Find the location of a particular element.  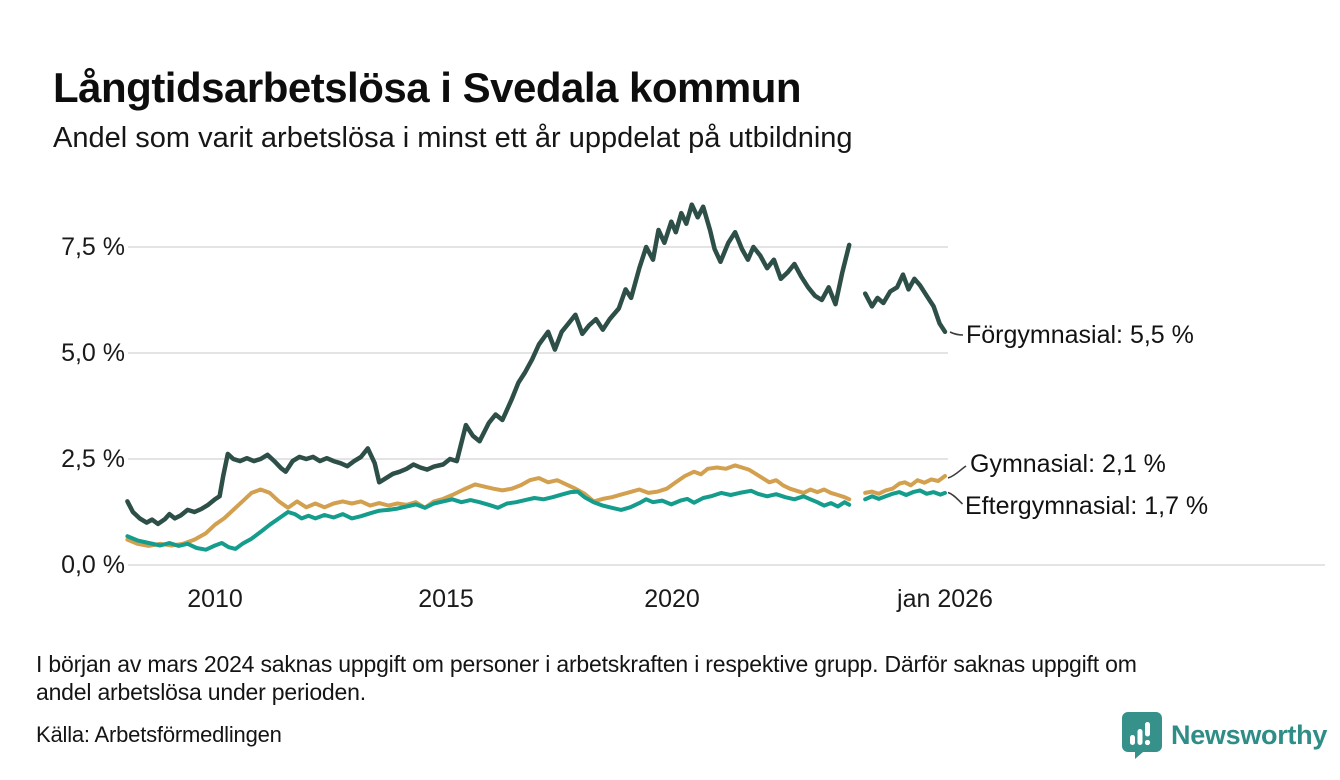

y-axis-tick-0-0: 0,0 % is located at coordinates (93, 565).